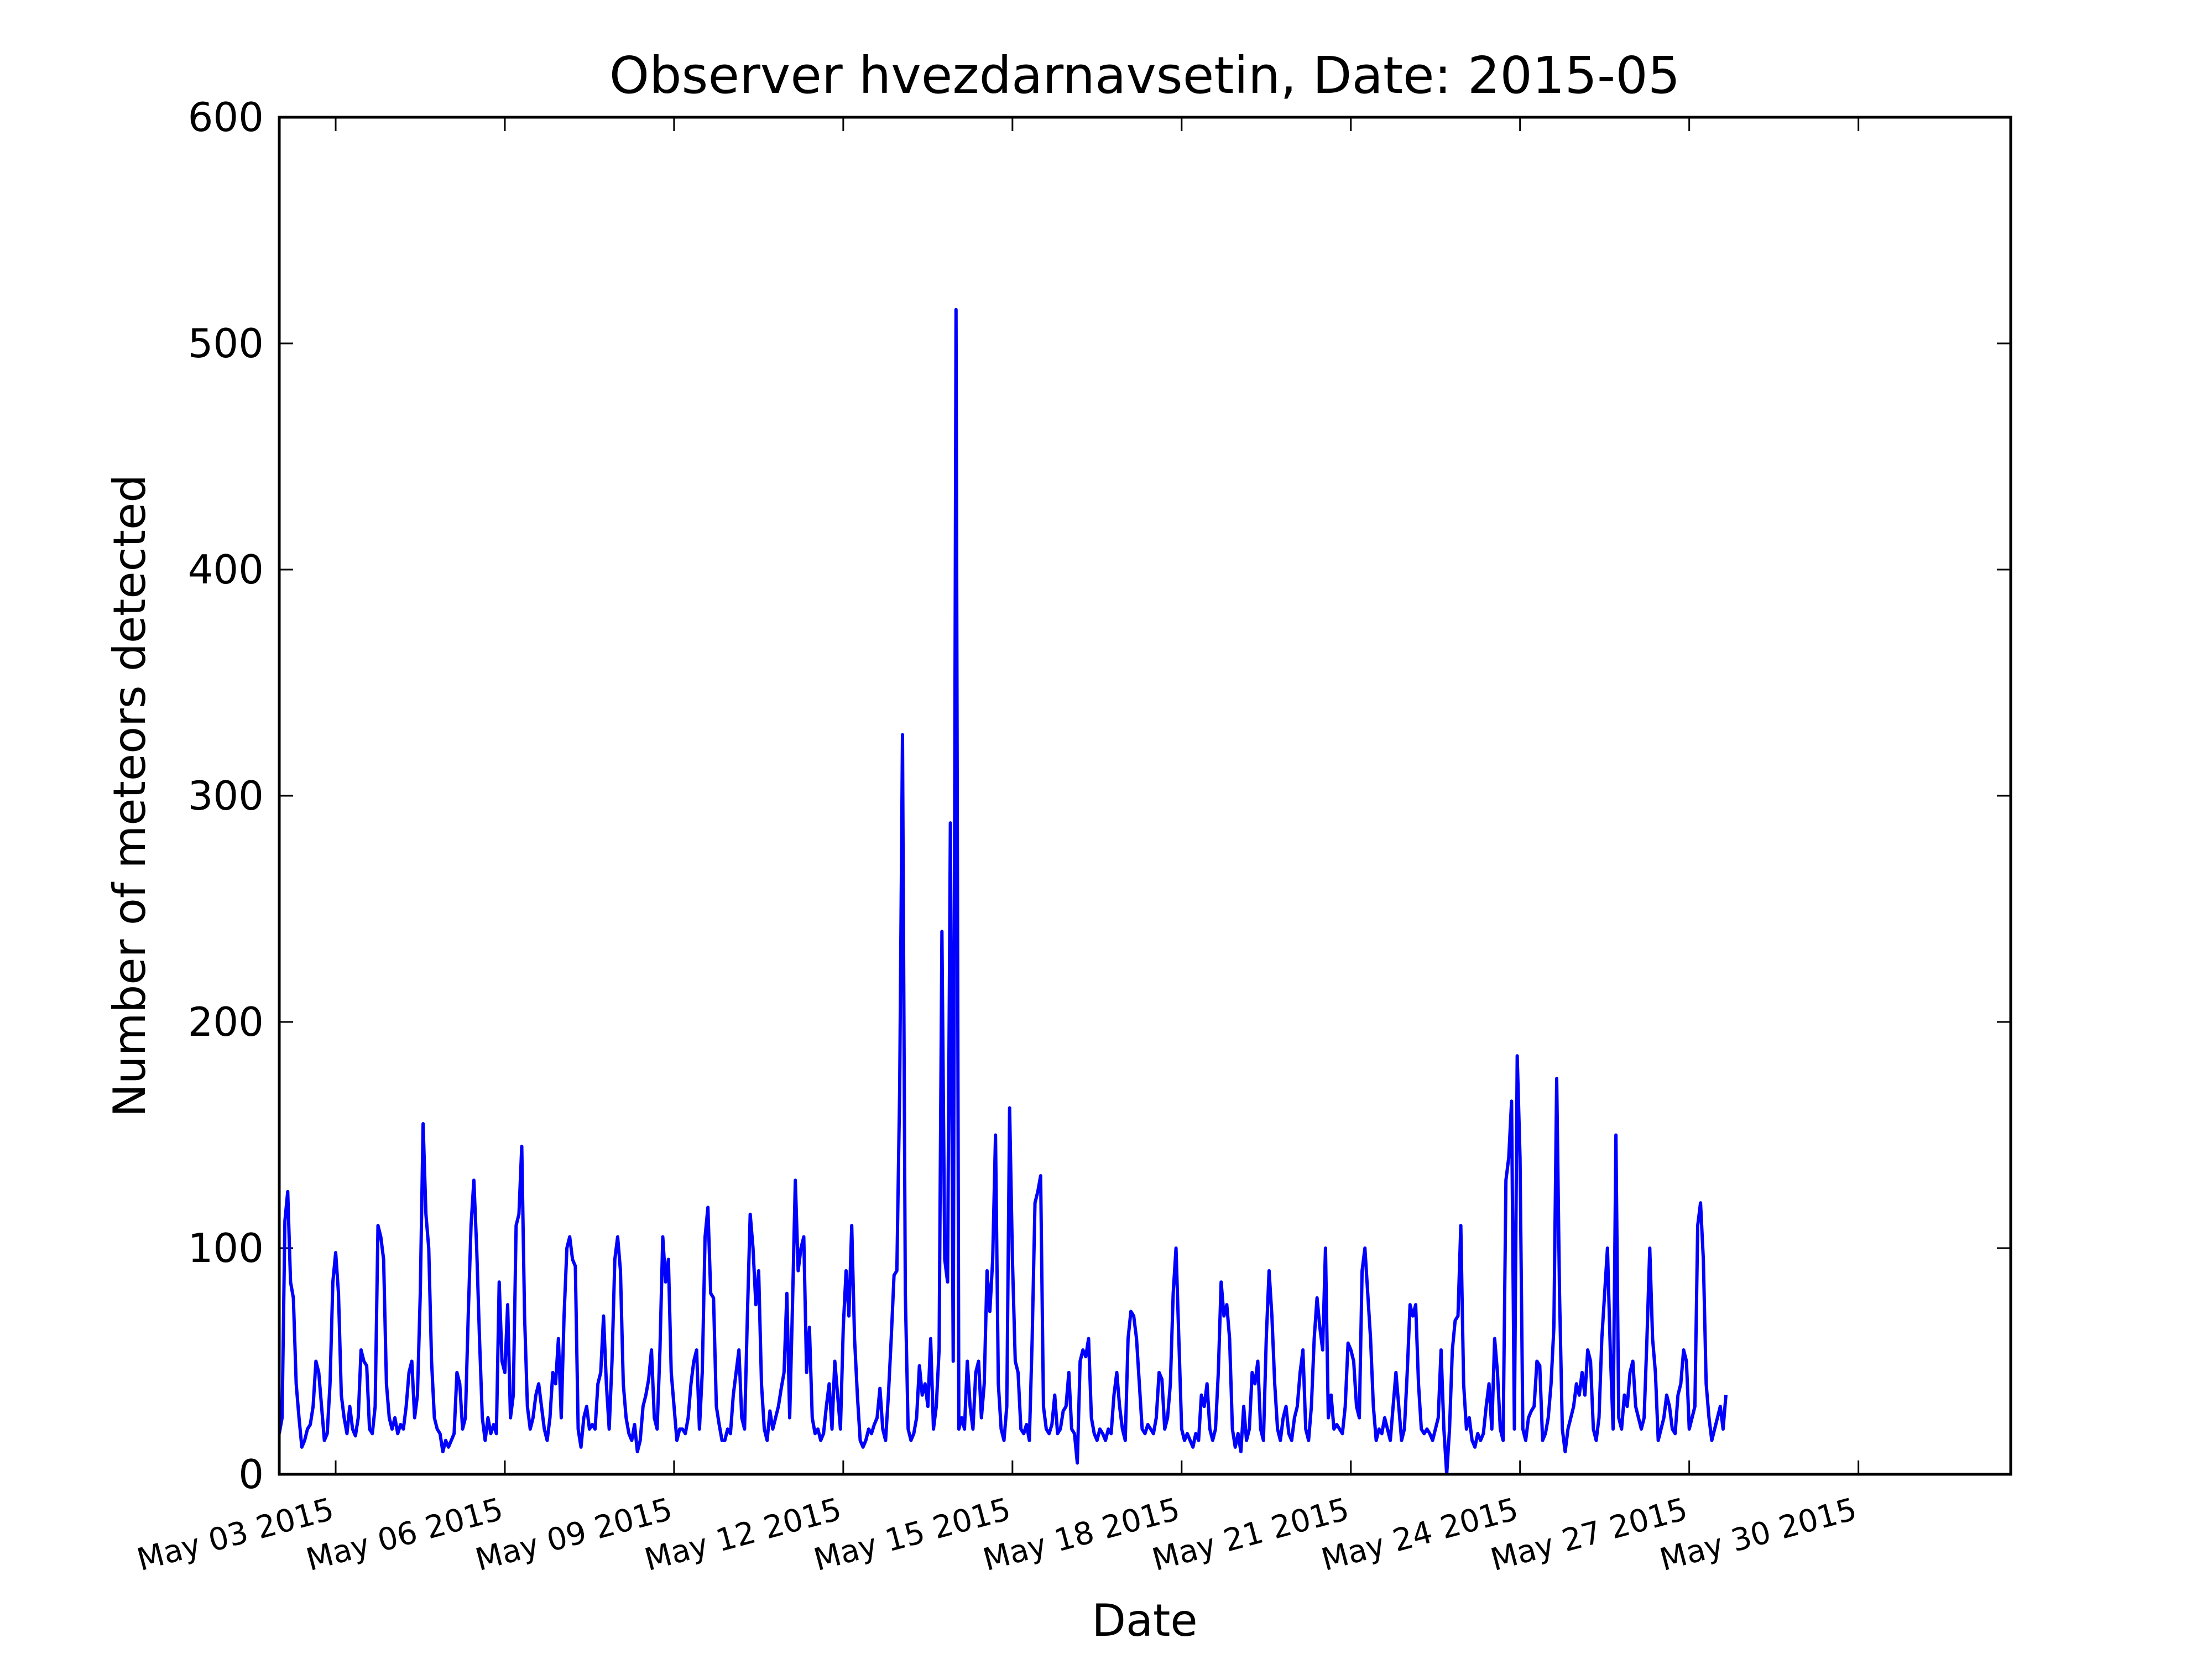 This screenshot has height=1659, width=2212. Describe the element at coordinates (226, 1022) in the screenshot. I see `y-tick-label: 200` at that location.